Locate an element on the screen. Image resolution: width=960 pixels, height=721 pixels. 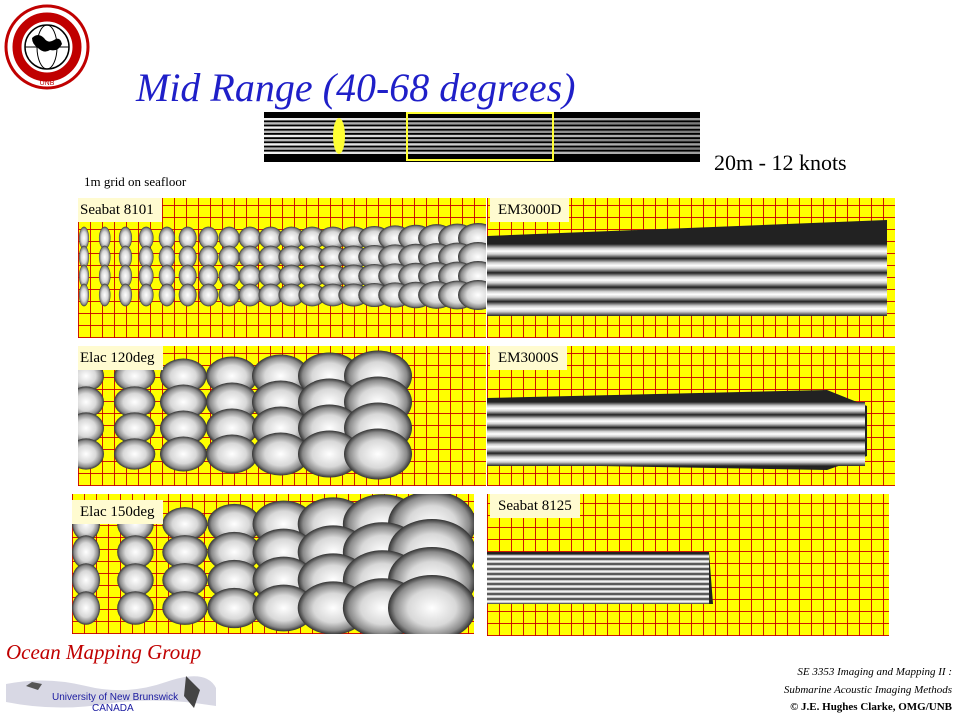
university-name: University of New Brunswick is located at coordinates (115, 697).